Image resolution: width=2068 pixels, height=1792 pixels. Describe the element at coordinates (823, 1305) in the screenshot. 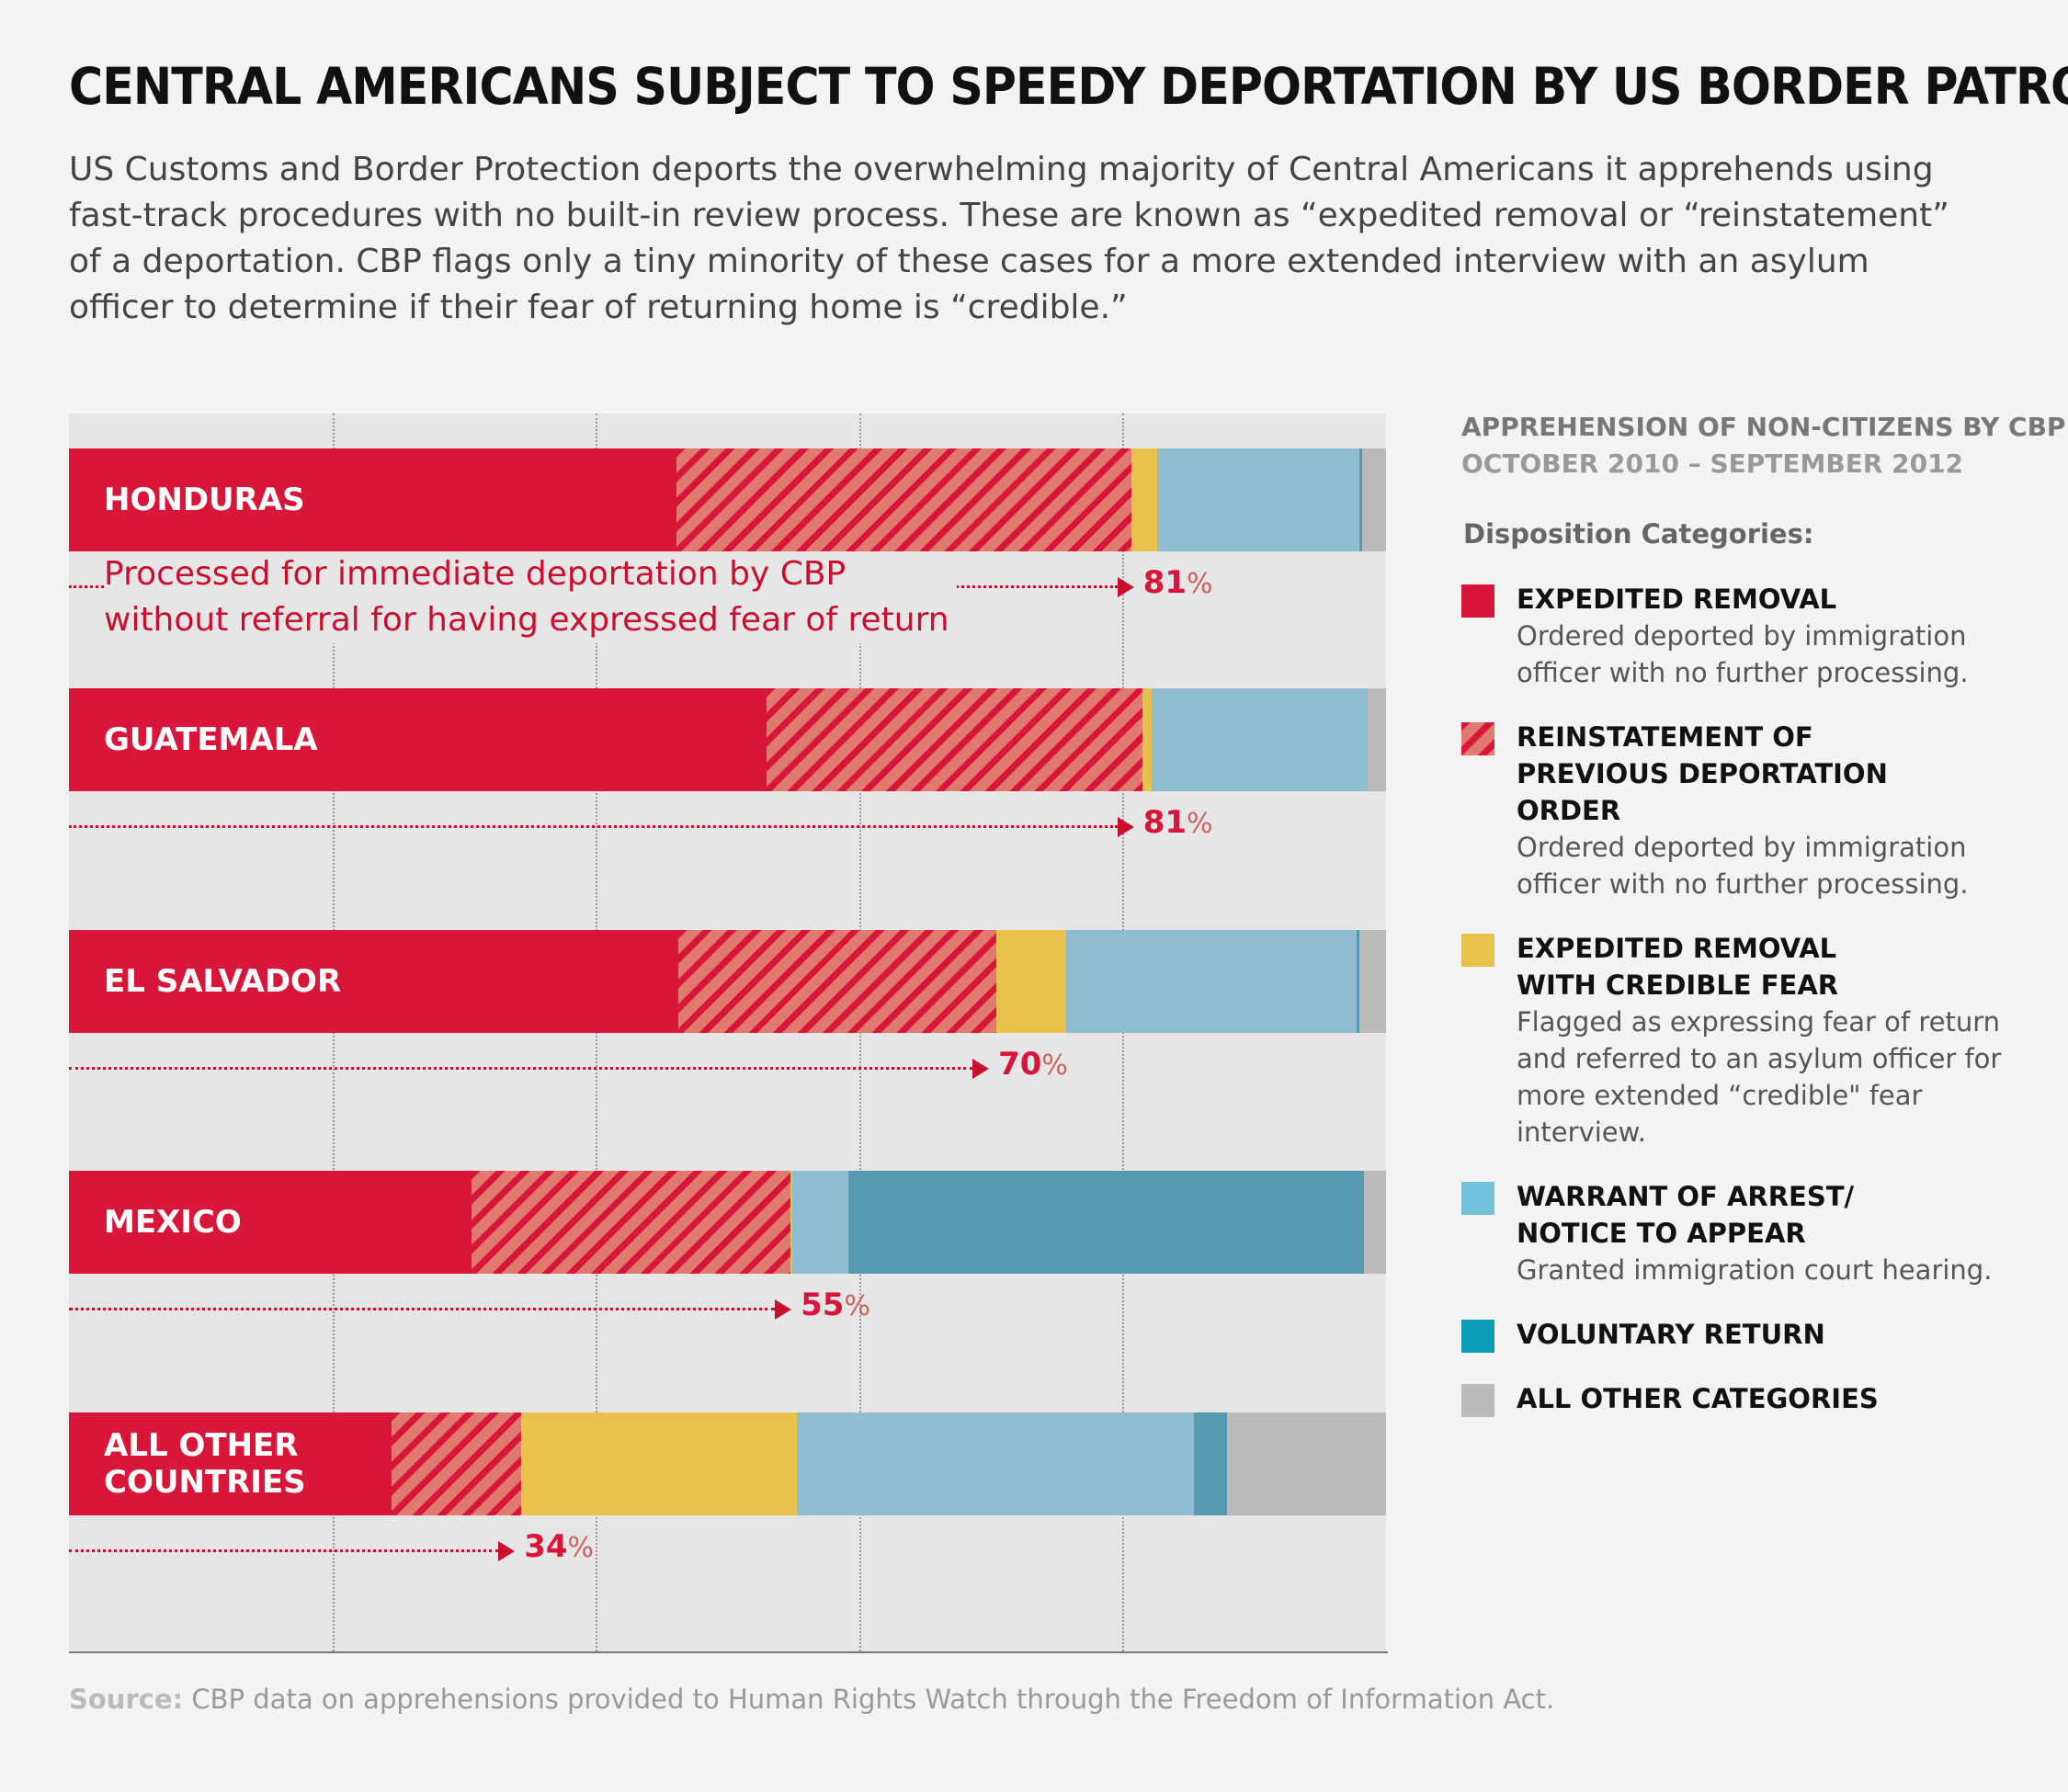

I see `percent-value: 55` at that location.